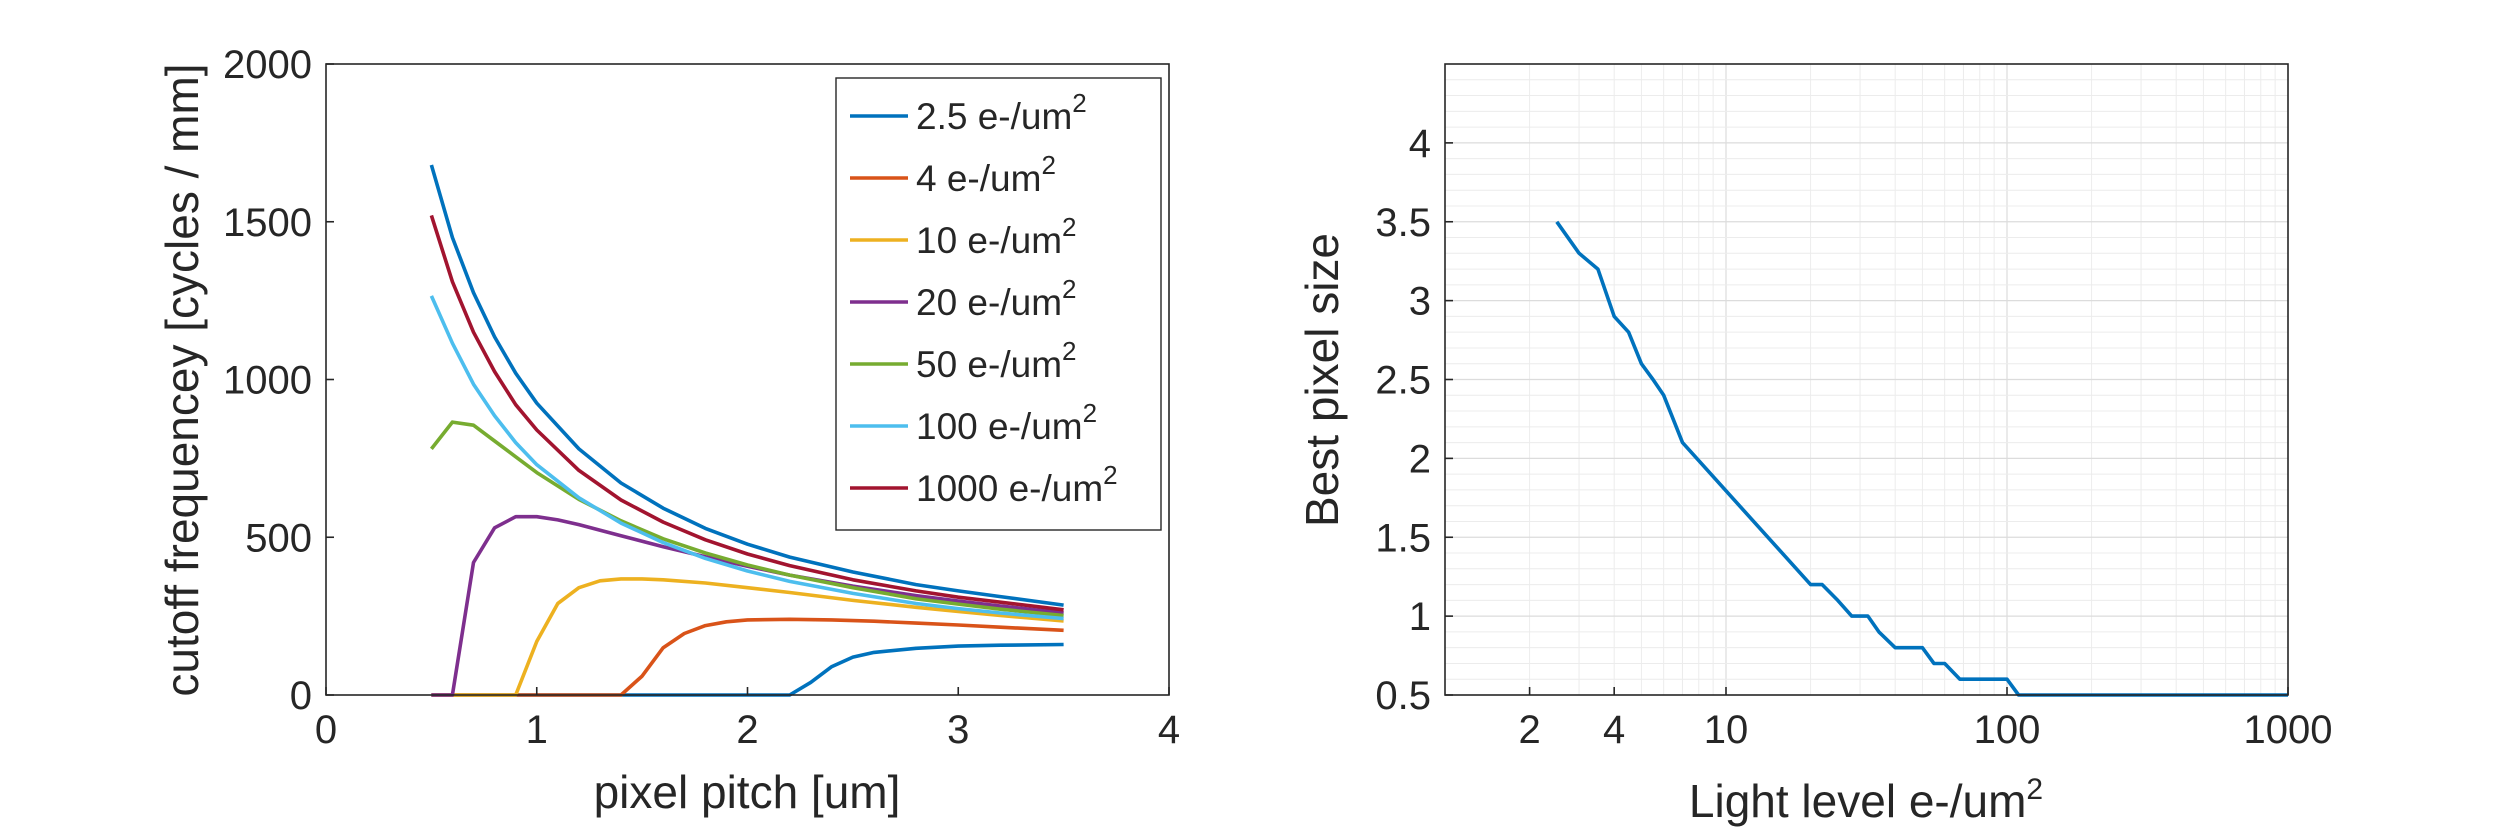 This screenshot has width=2500, height=833. I want to click on legend-box, so click(998, 304).